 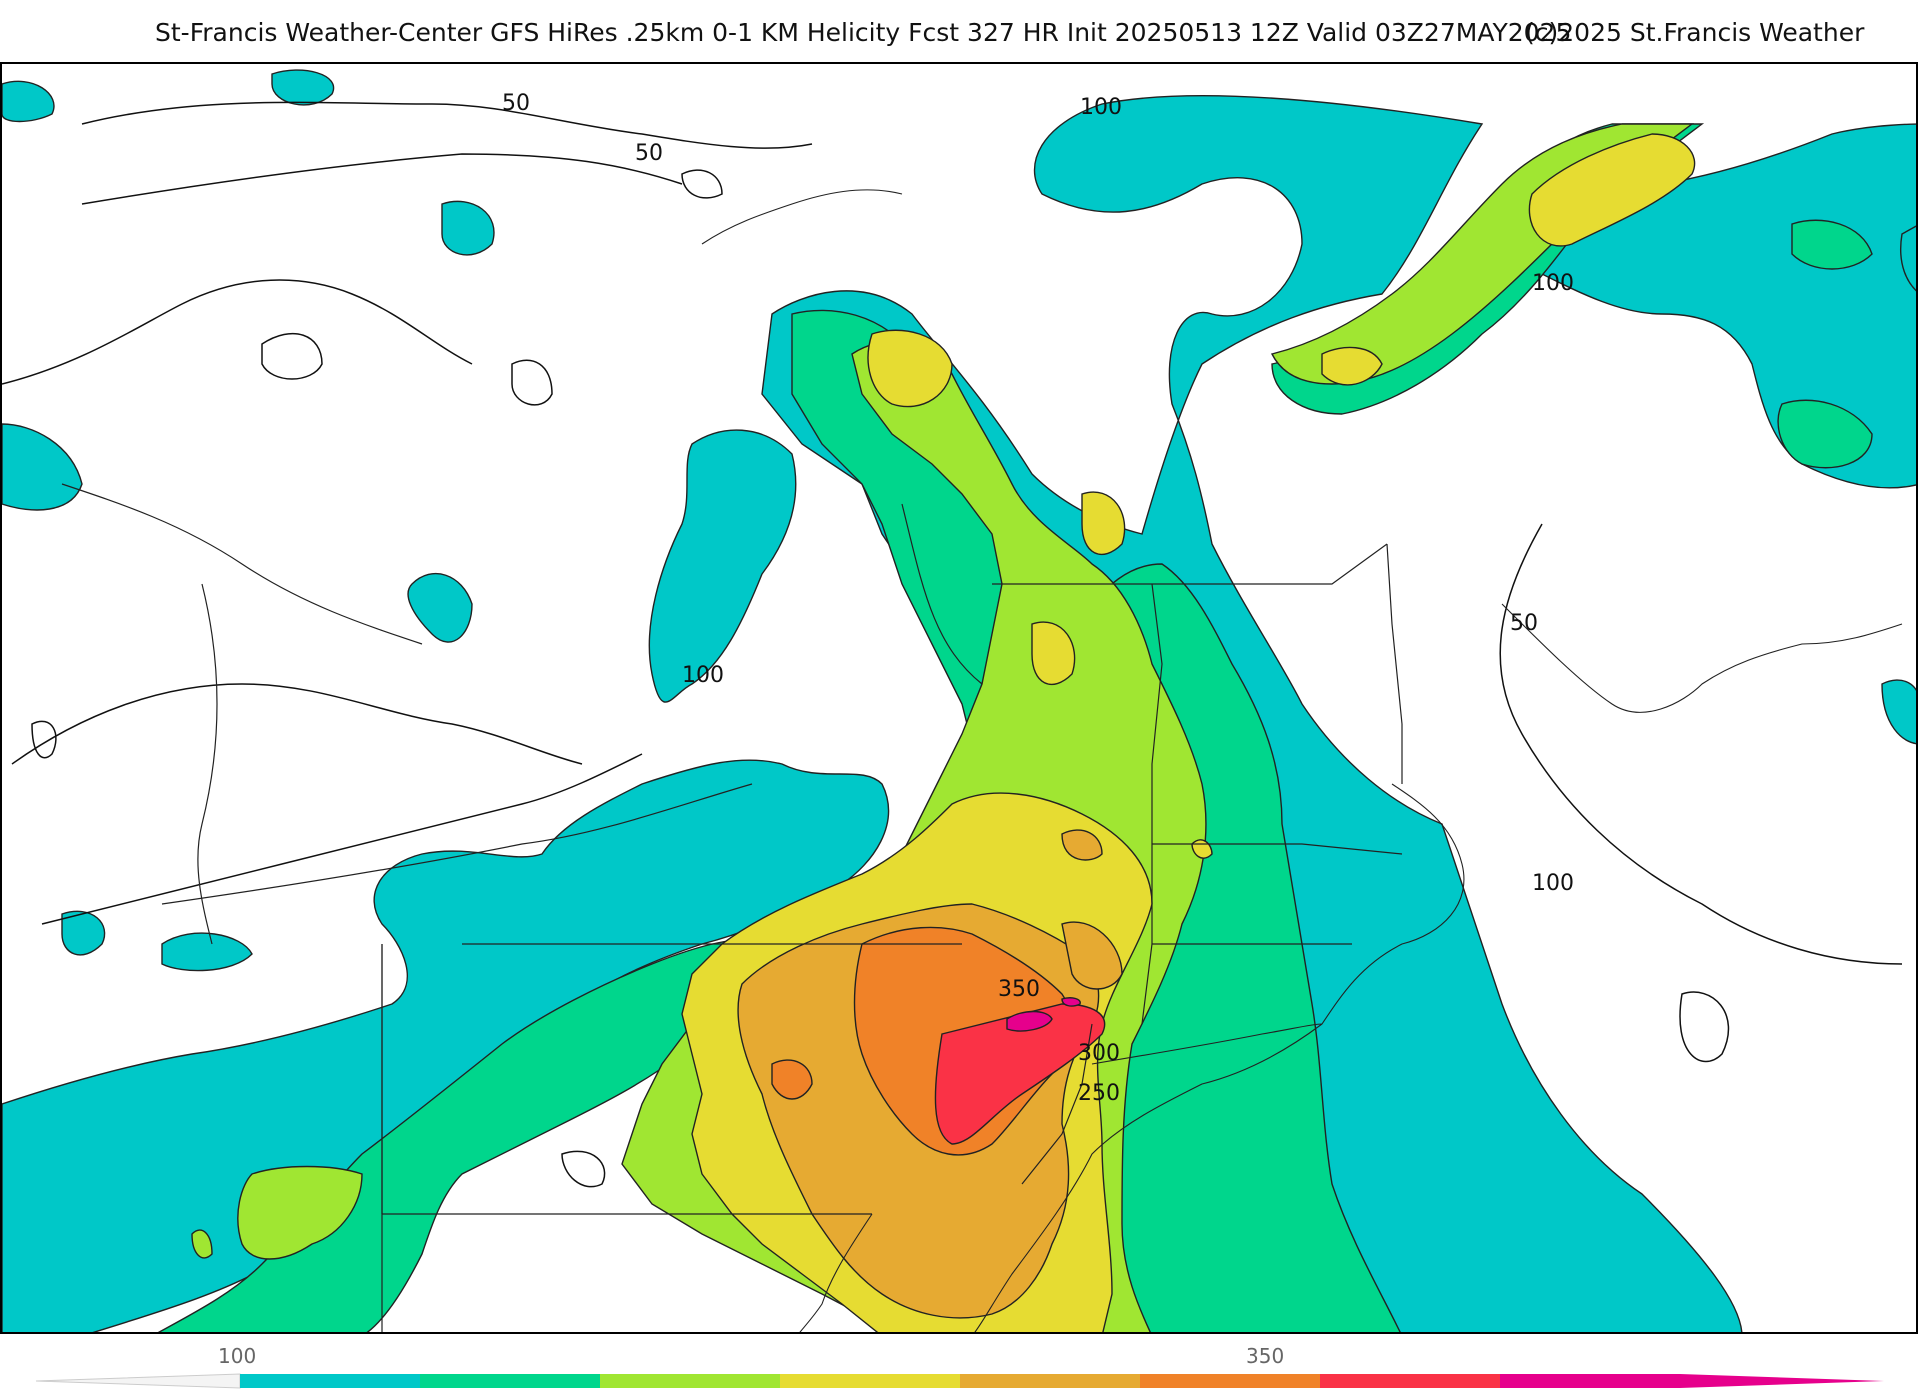 I want to click on colorbar-tick-label: 350, so click(x=1265, y=1356).